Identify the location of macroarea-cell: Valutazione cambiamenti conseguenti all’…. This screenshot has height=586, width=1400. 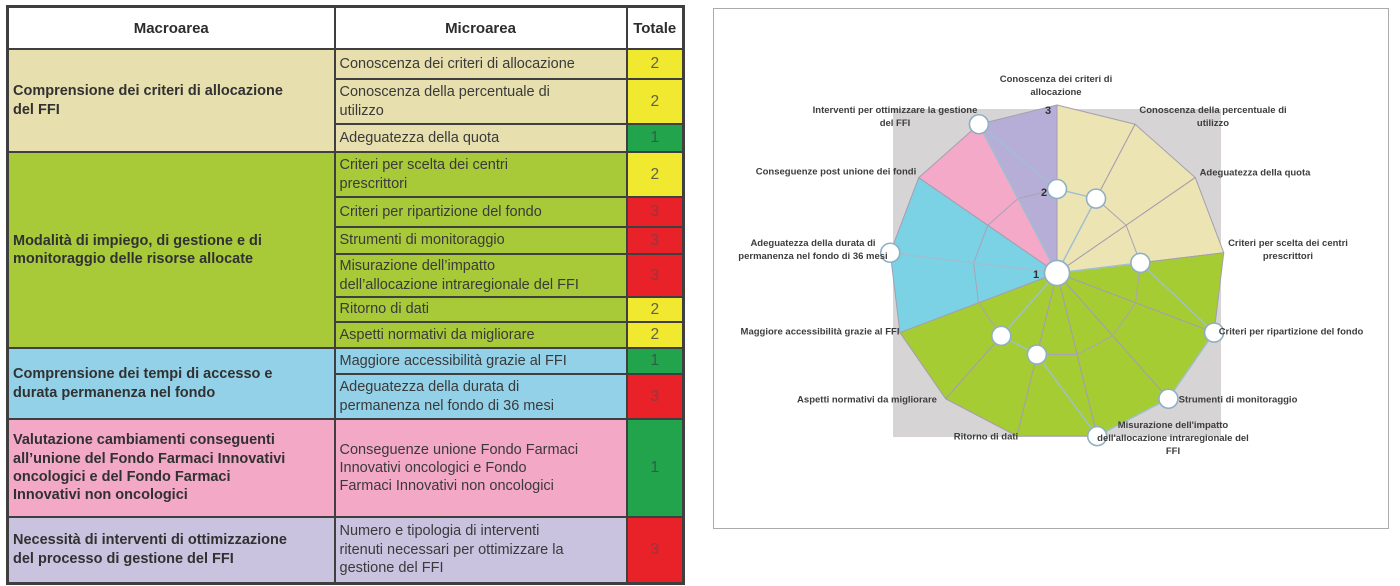
(171, 468).